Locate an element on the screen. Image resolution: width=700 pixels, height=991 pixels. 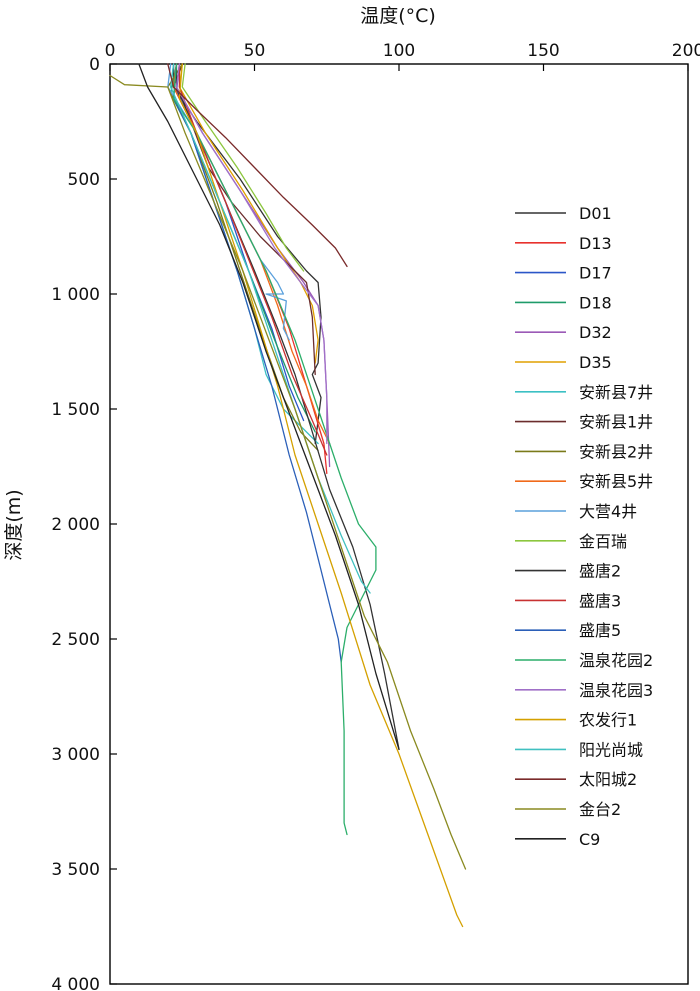
x-tick-label: 150 is located at coordinates (543, 51).